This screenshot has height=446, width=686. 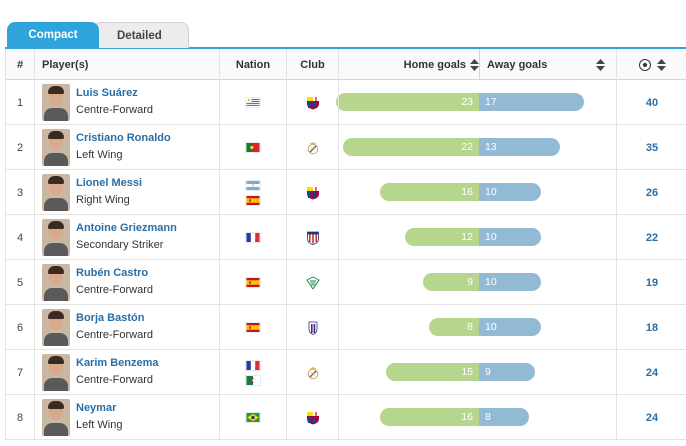 What do you see at coordinates (20, 102) in the screenshot?
I see `row-number: 1` at bounding box center [20, 102].